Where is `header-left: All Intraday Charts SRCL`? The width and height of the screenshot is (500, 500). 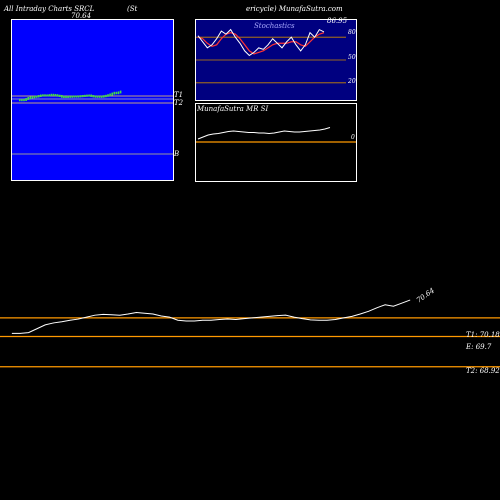 header-left: All Intraday Charts SRCL is located at coordinates (49, 9).